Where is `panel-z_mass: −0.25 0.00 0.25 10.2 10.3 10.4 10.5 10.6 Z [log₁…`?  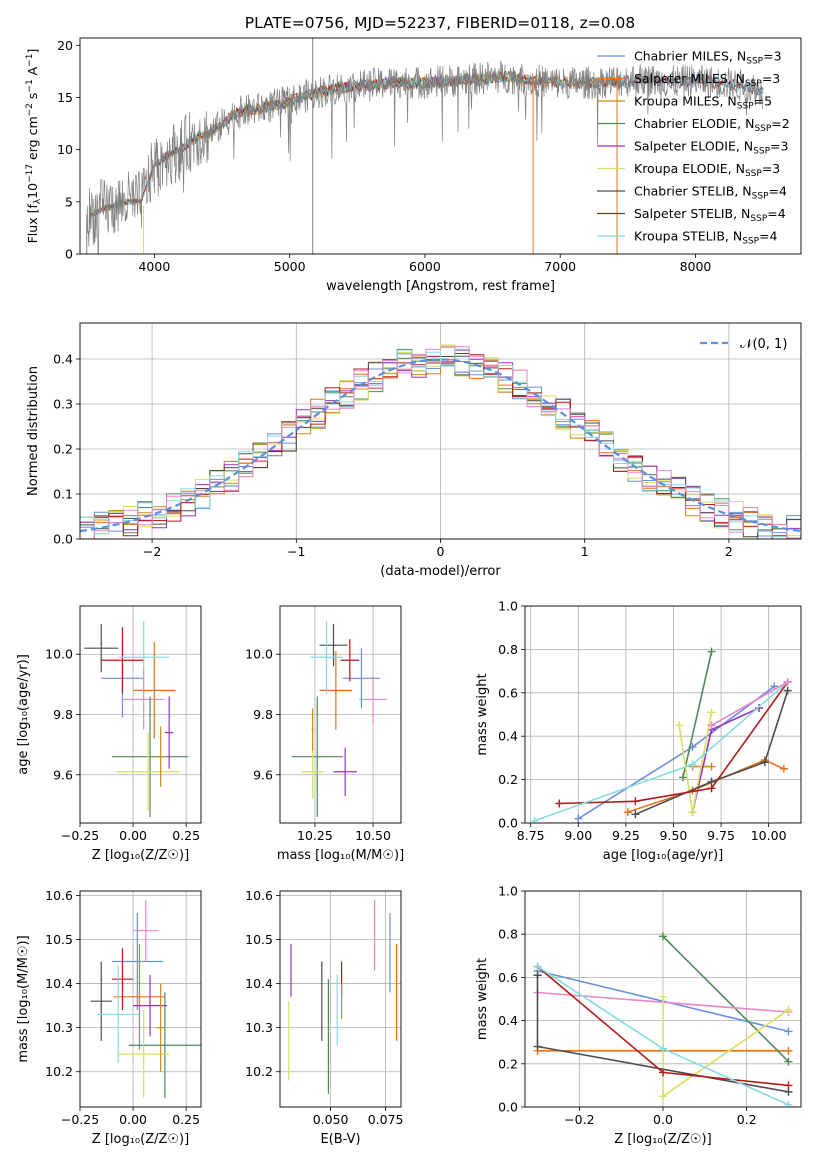 panel-z_mass: −0.25 0.00 0.25 10.2 10.3 10.4 10.5 10.6 Z [log₁… is located at coordinates (109, 1017).